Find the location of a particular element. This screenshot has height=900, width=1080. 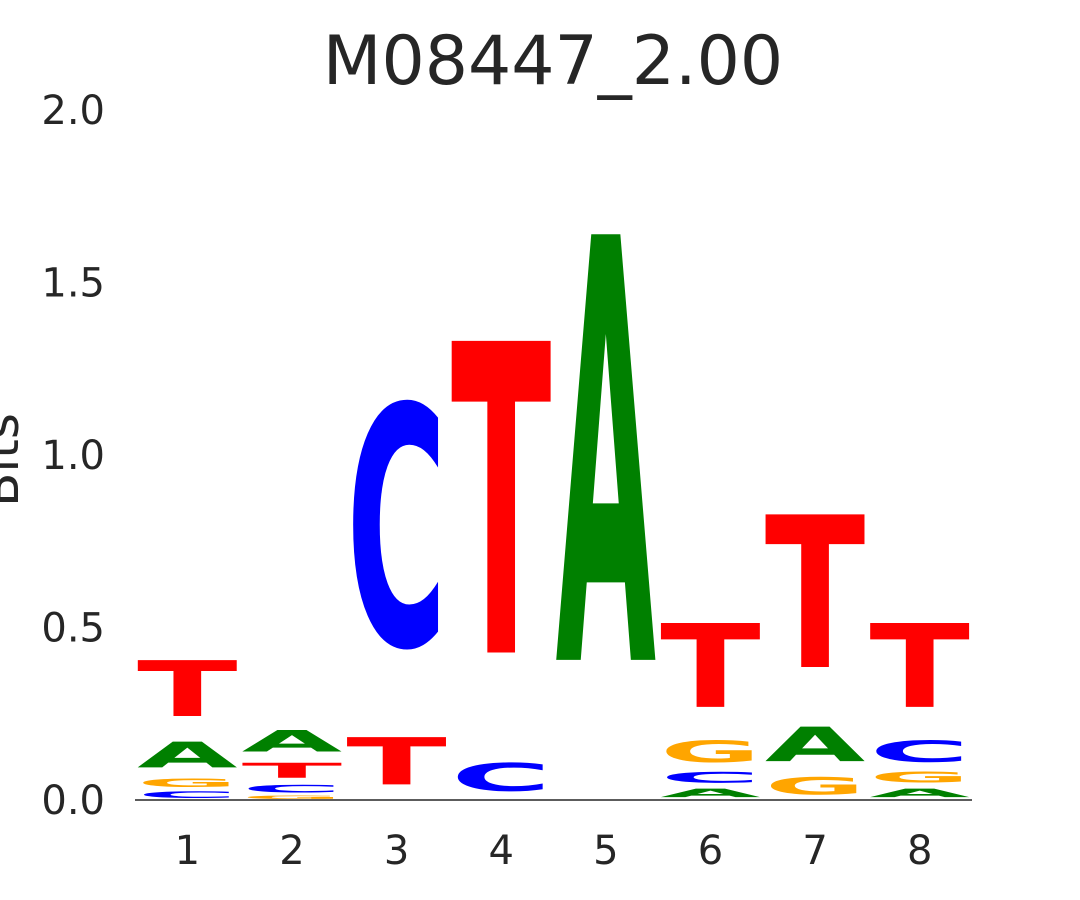

x-tick-label: 4 is located at coordinates (500, 851).